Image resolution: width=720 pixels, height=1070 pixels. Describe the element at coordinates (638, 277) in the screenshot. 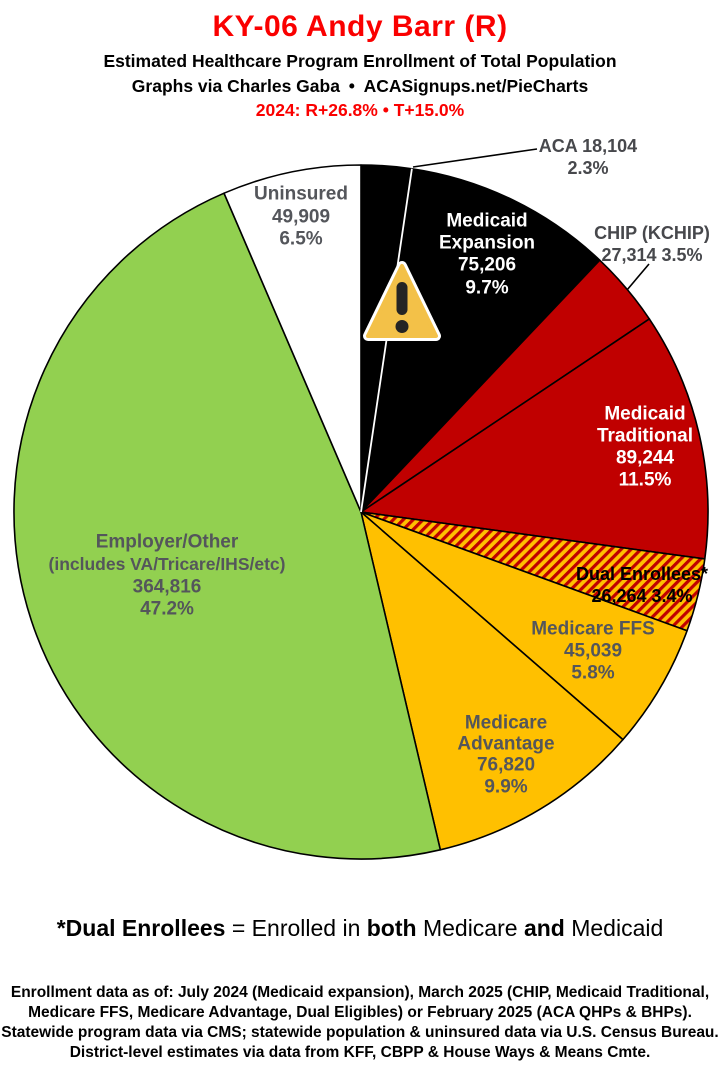

I see `chip-leader-line` at that location.